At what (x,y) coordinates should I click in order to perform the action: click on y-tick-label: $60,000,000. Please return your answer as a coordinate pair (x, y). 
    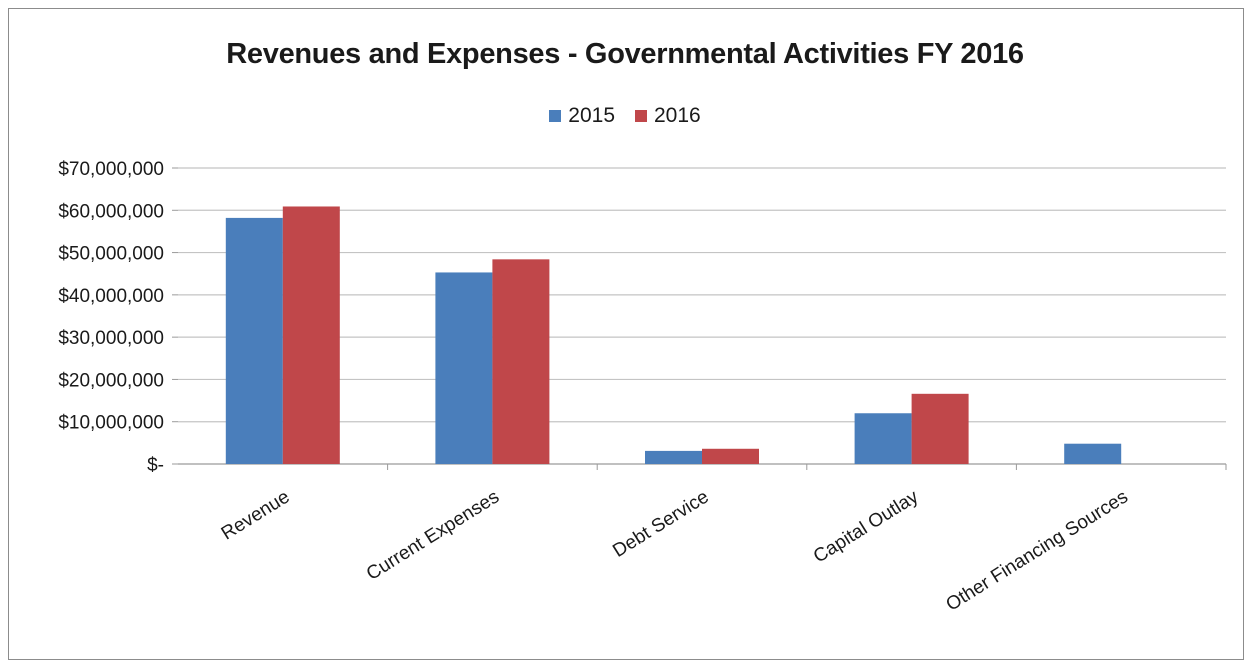
    Looking at the image, I should click on (111, 211).